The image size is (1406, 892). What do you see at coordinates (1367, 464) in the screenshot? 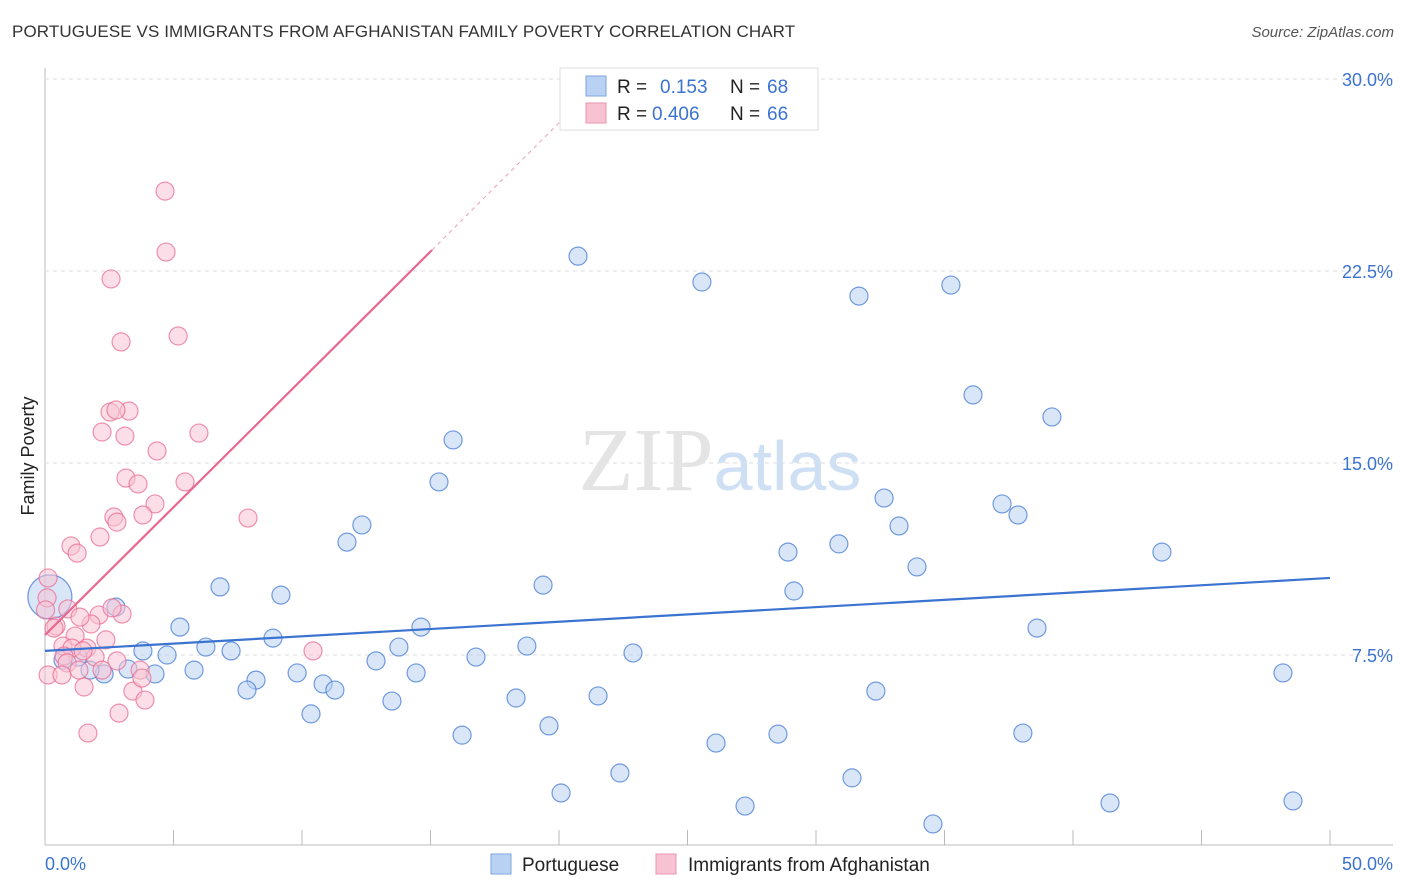
I see `y-tick-label: 15.0%` at bounding box center [1367, 464].